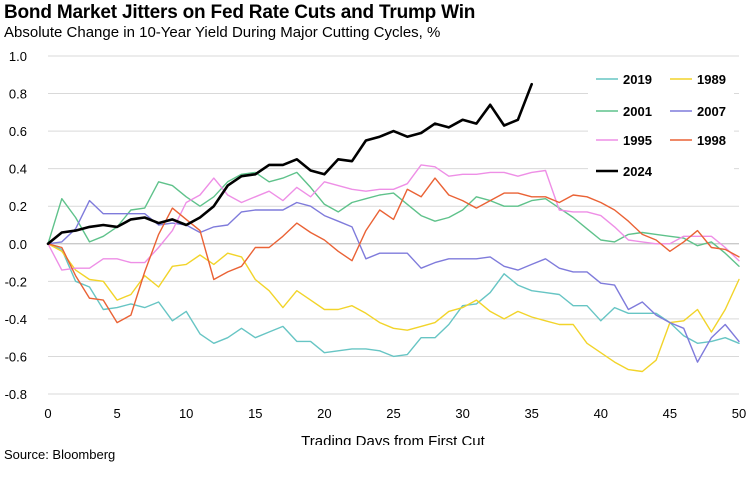  Describe the element at coordinates (637, 140) in the screenshot. I see `legend-label-1995: 1995` at that location.